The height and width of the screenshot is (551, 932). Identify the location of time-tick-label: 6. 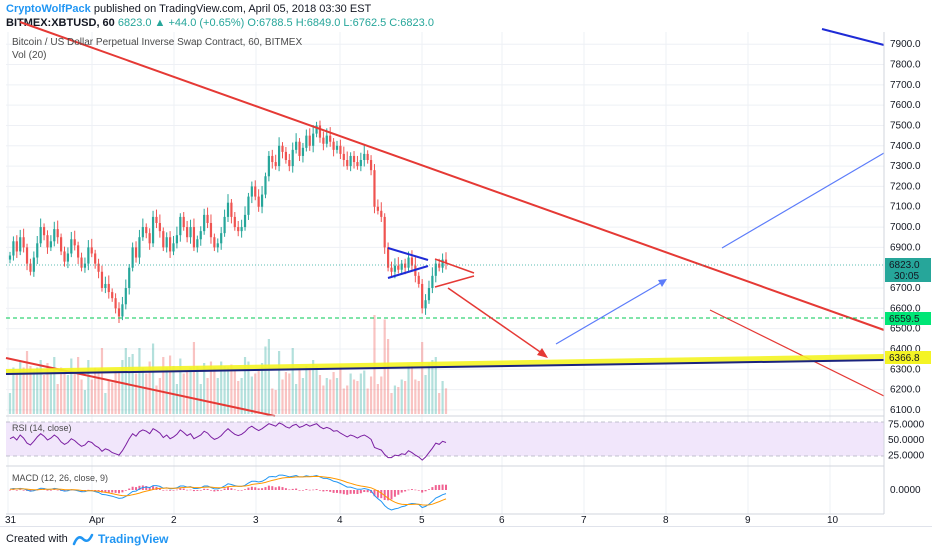
(502, 520).